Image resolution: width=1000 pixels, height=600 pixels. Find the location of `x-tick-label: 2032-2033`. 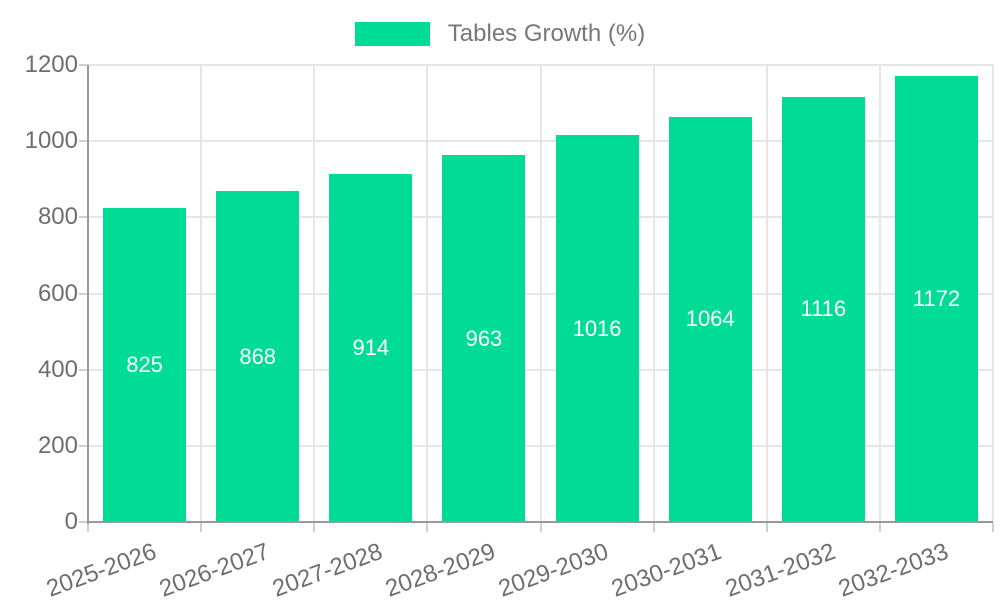

x-tick-label: 2032-2033 is located at coordinates (893, 569).